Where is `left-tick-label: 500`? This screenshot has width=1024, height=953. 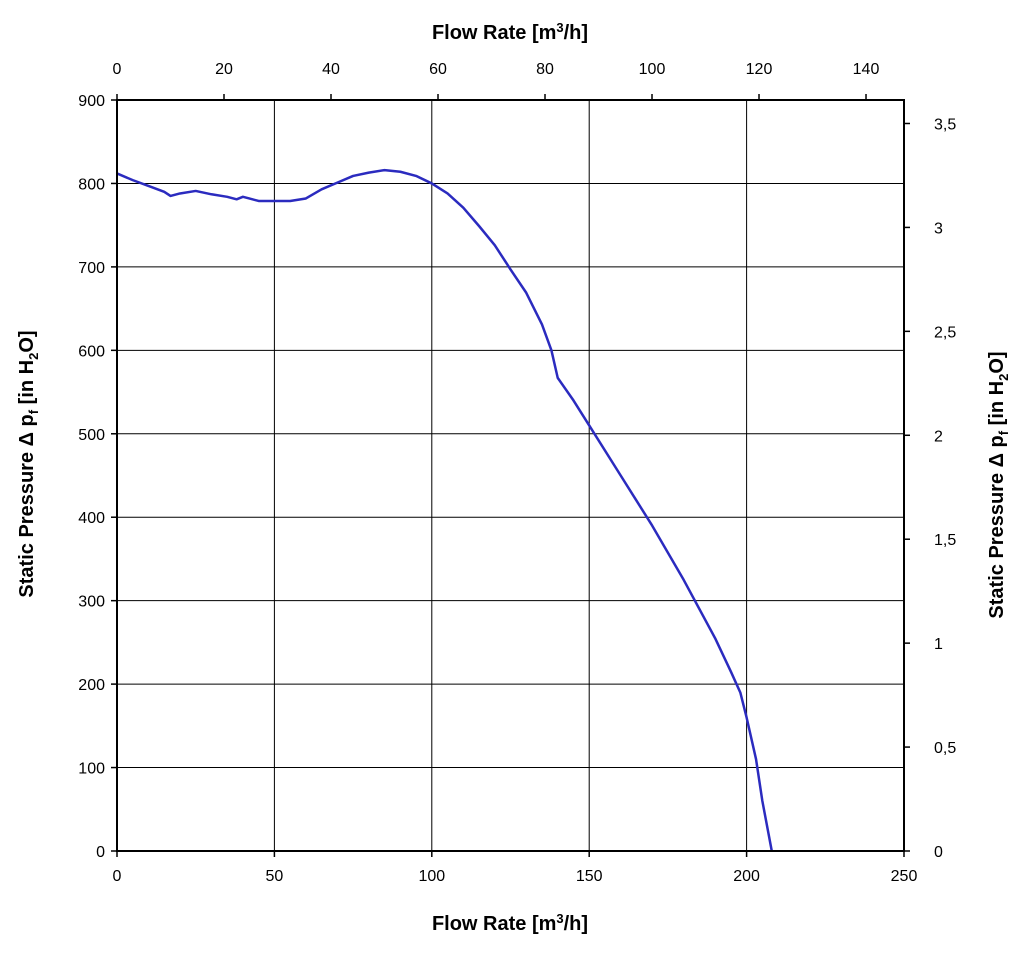 left-tick-label: 500 is located at coordinates (91, 435).